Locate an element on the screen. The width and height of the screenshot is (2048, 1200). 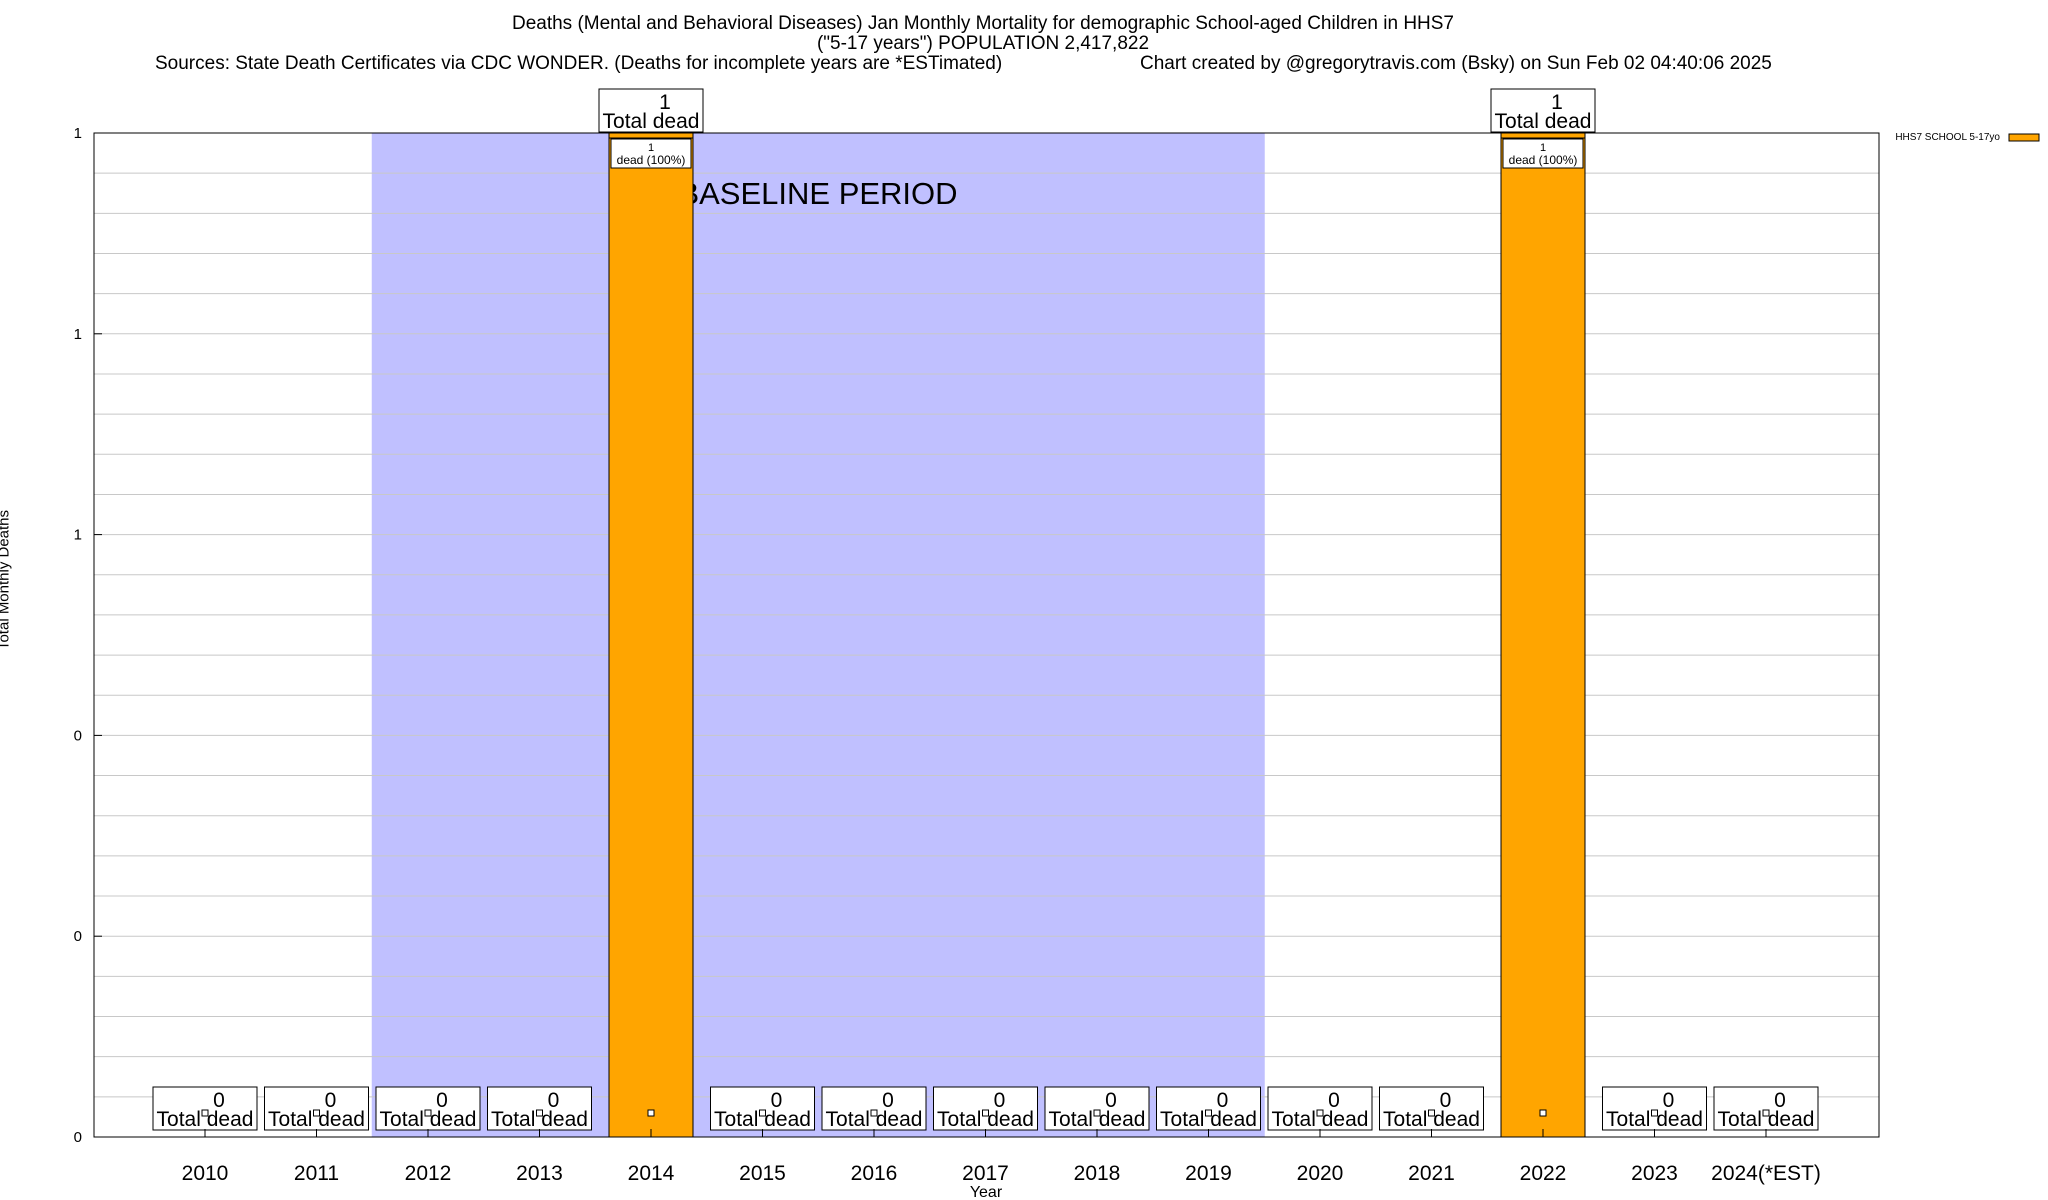
legend-entry: HHS7 SCHOOL 5-17yo is located at coordinates (1967, 137).